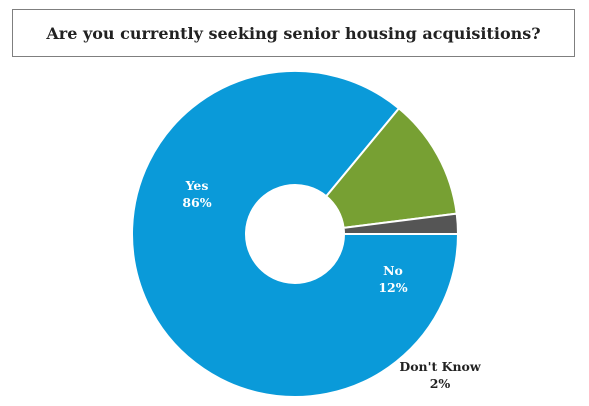 Image resolution: width=589 pixels, height=406 pixels. Describe the element at coordinates (196, 202) in the screenshot. I see `pie-label-value: 86%` at that location.